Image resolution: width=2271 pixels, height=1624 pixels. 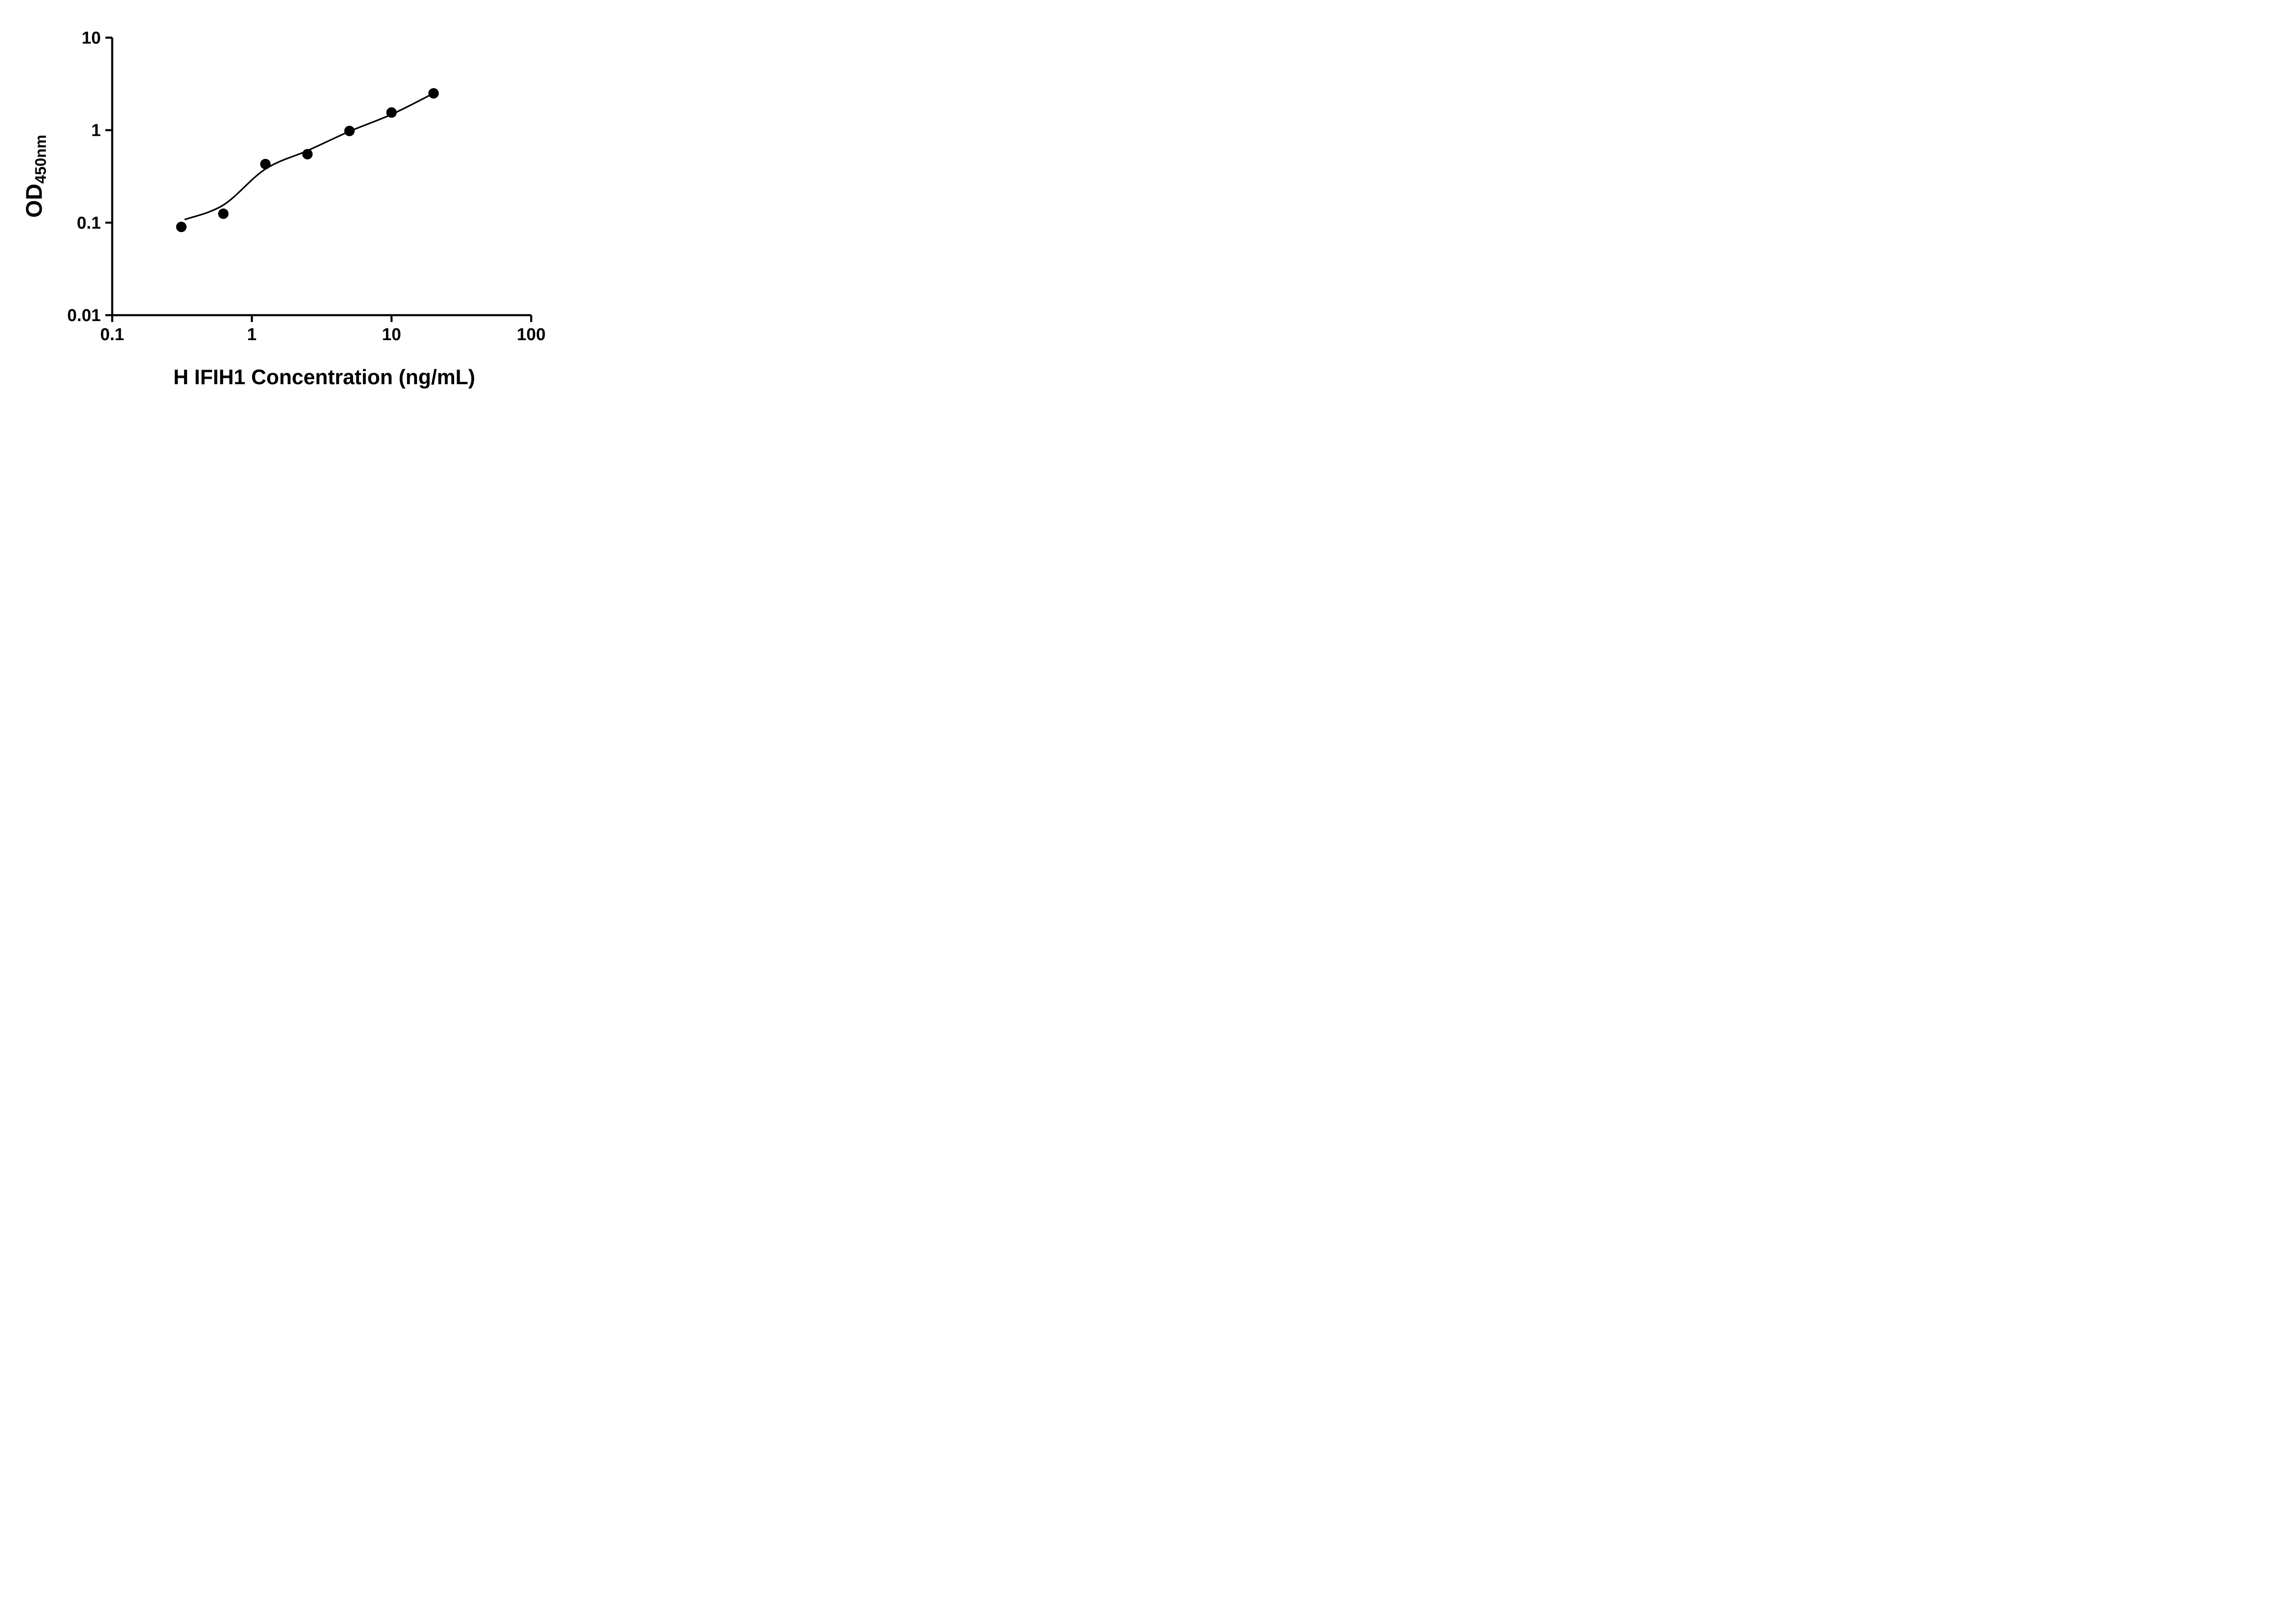 I want to click on x-axis-label: H IFIH1 Concentration (ng/mL), so click(x=324, y=377).